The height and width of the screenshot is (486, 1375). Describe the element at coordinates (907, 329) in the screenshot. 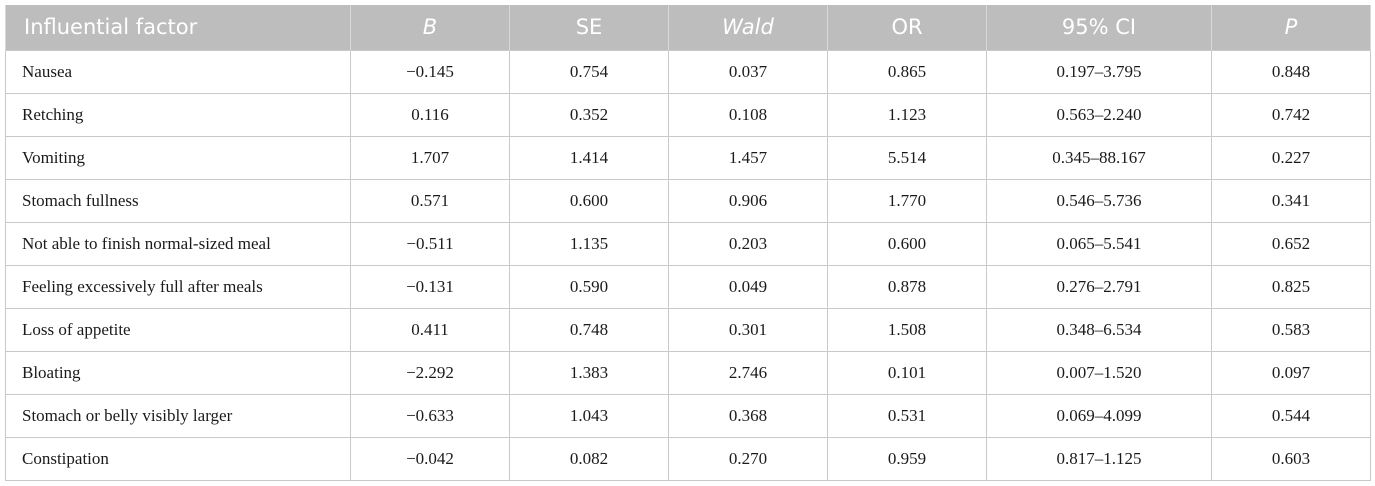

I see `or-cell: 1.508` at that location.